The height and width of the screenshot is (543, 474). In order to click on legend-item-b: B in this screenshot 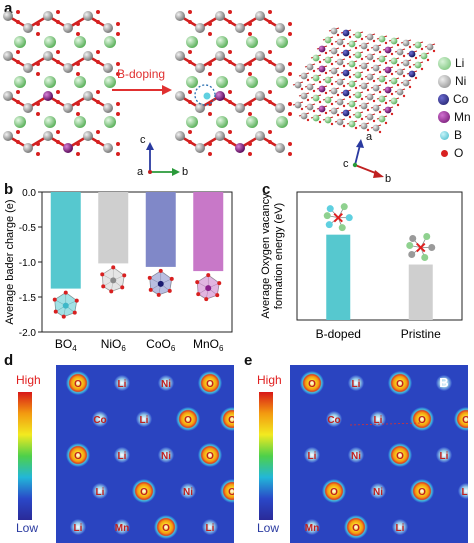, I will do `click(456, 135)`.